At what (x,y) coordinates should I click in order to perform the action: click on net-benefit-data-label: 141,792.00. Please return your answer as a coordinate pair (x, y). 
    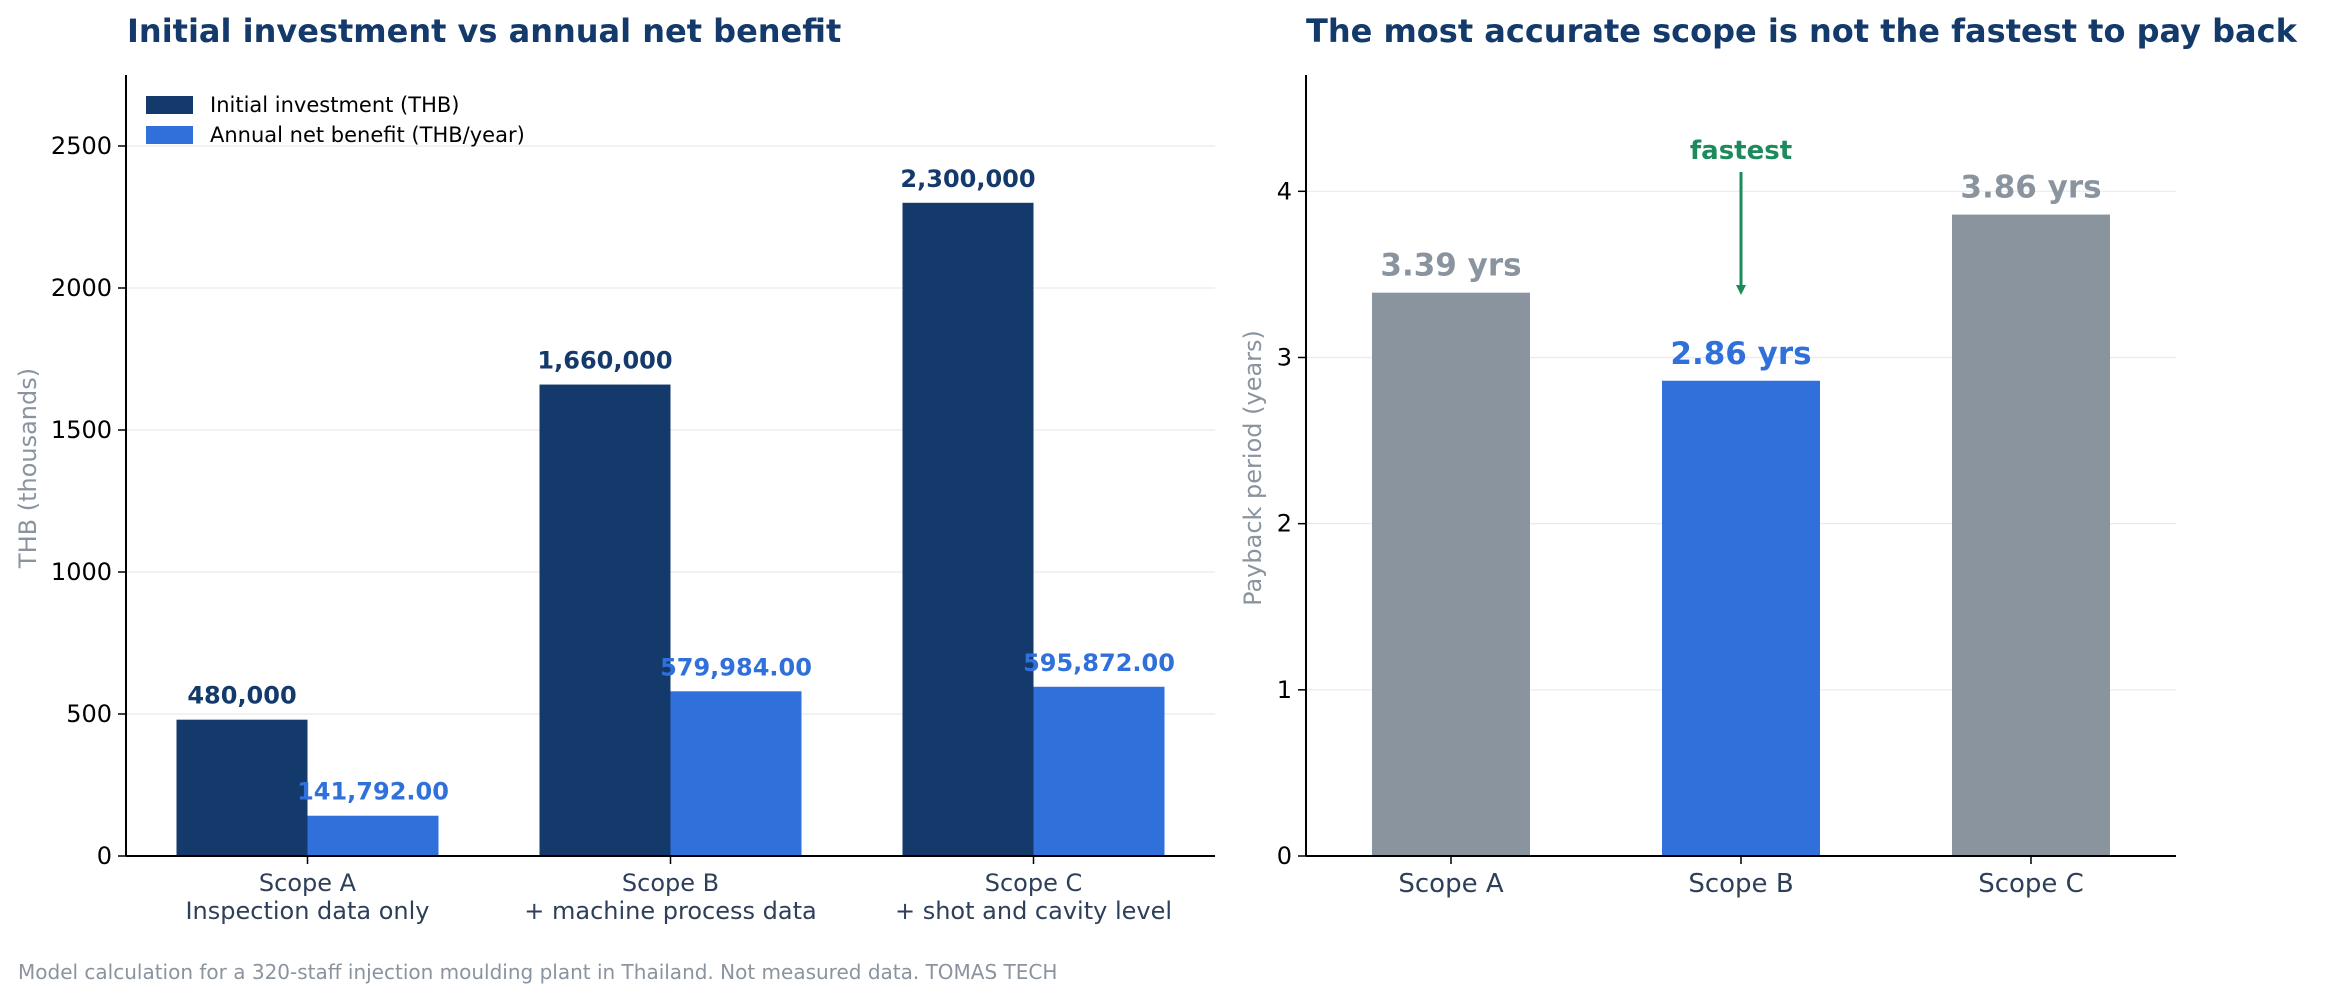
    Looking at the image, I should click on (373, 792).